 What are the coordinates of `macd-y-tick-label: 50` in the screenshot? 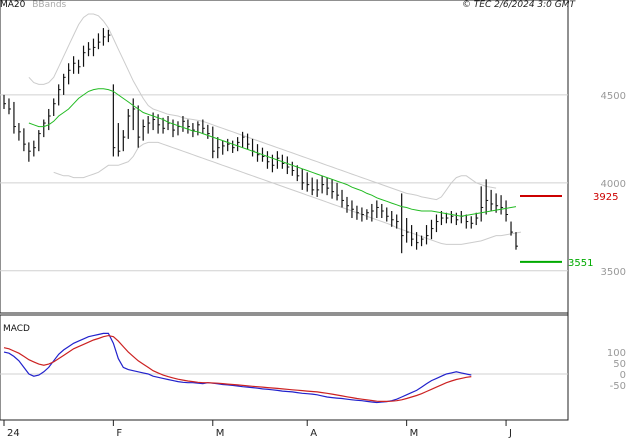 It's located at (619, 364).